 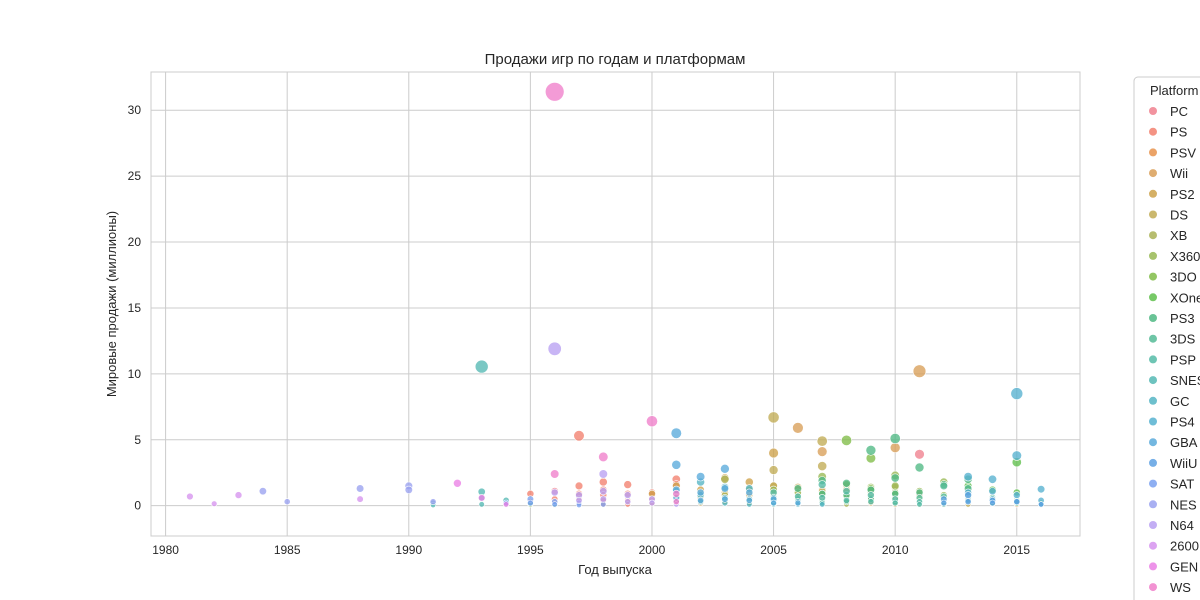 I want to click on x-tick-label: 2010, so click(x=895, y=550).